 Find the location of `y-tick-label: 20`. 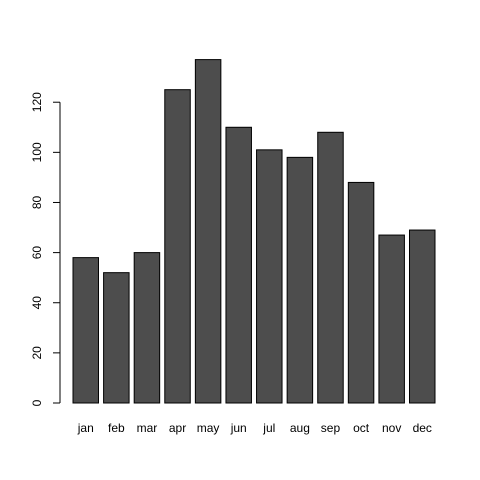

y-tick-label: 20 is located at coordinates (37, 353).